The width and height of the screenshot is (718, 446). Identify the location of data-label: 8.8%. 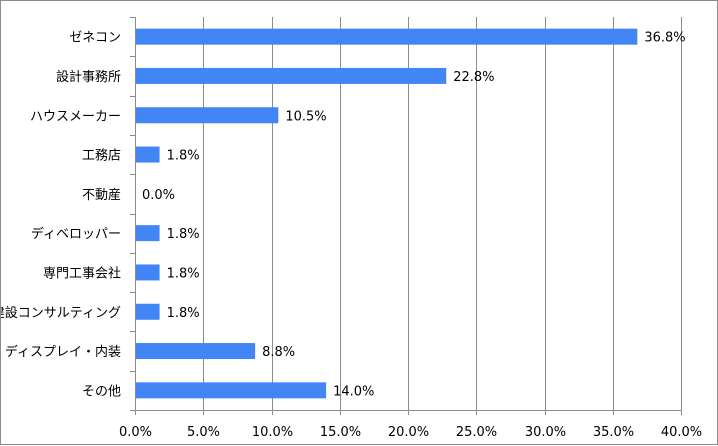
(278, 352).